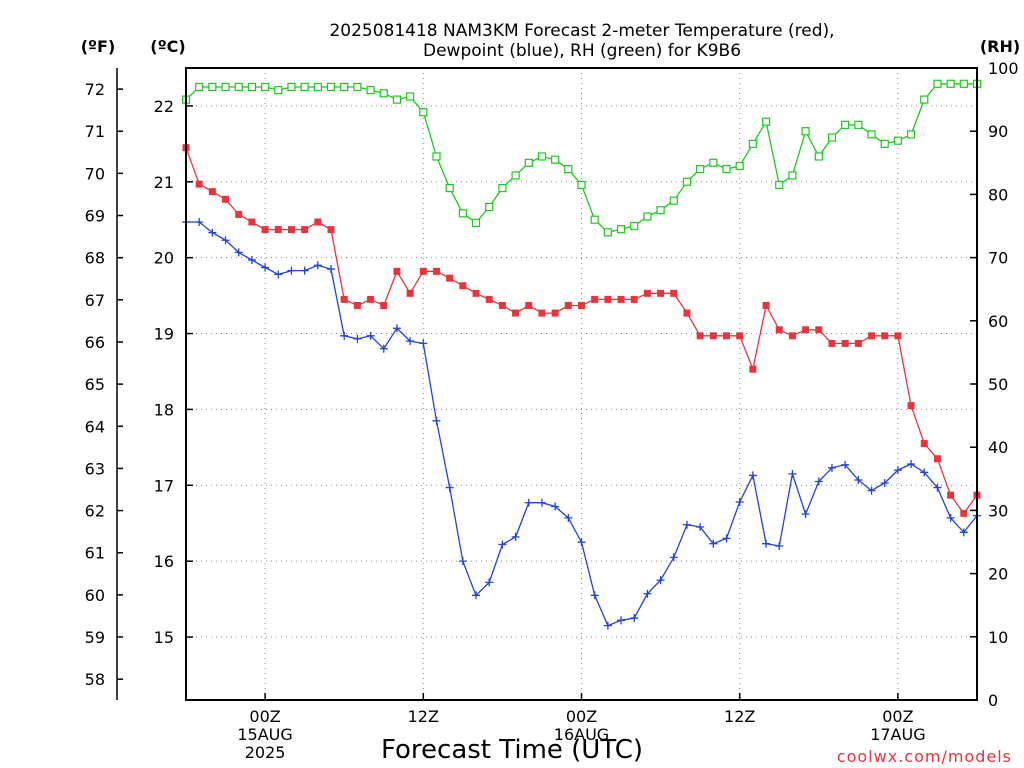 This screenshot has width=1024, height=768. I want to click on celsius-tick-label: 19, so click(164, 334).